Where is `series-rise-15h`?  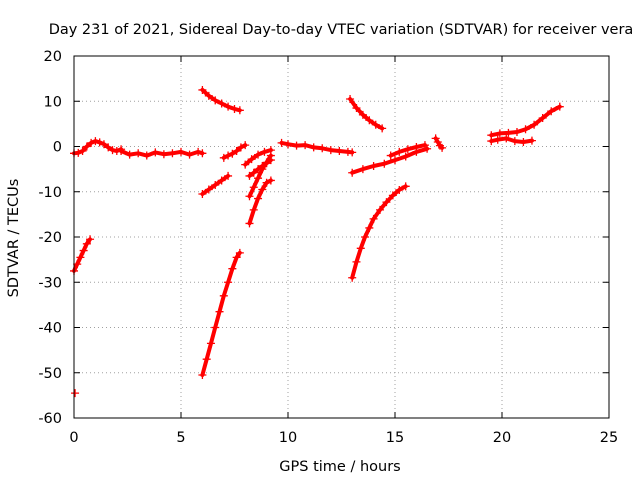
series-rise-15h is located at coordinates (407, 150).